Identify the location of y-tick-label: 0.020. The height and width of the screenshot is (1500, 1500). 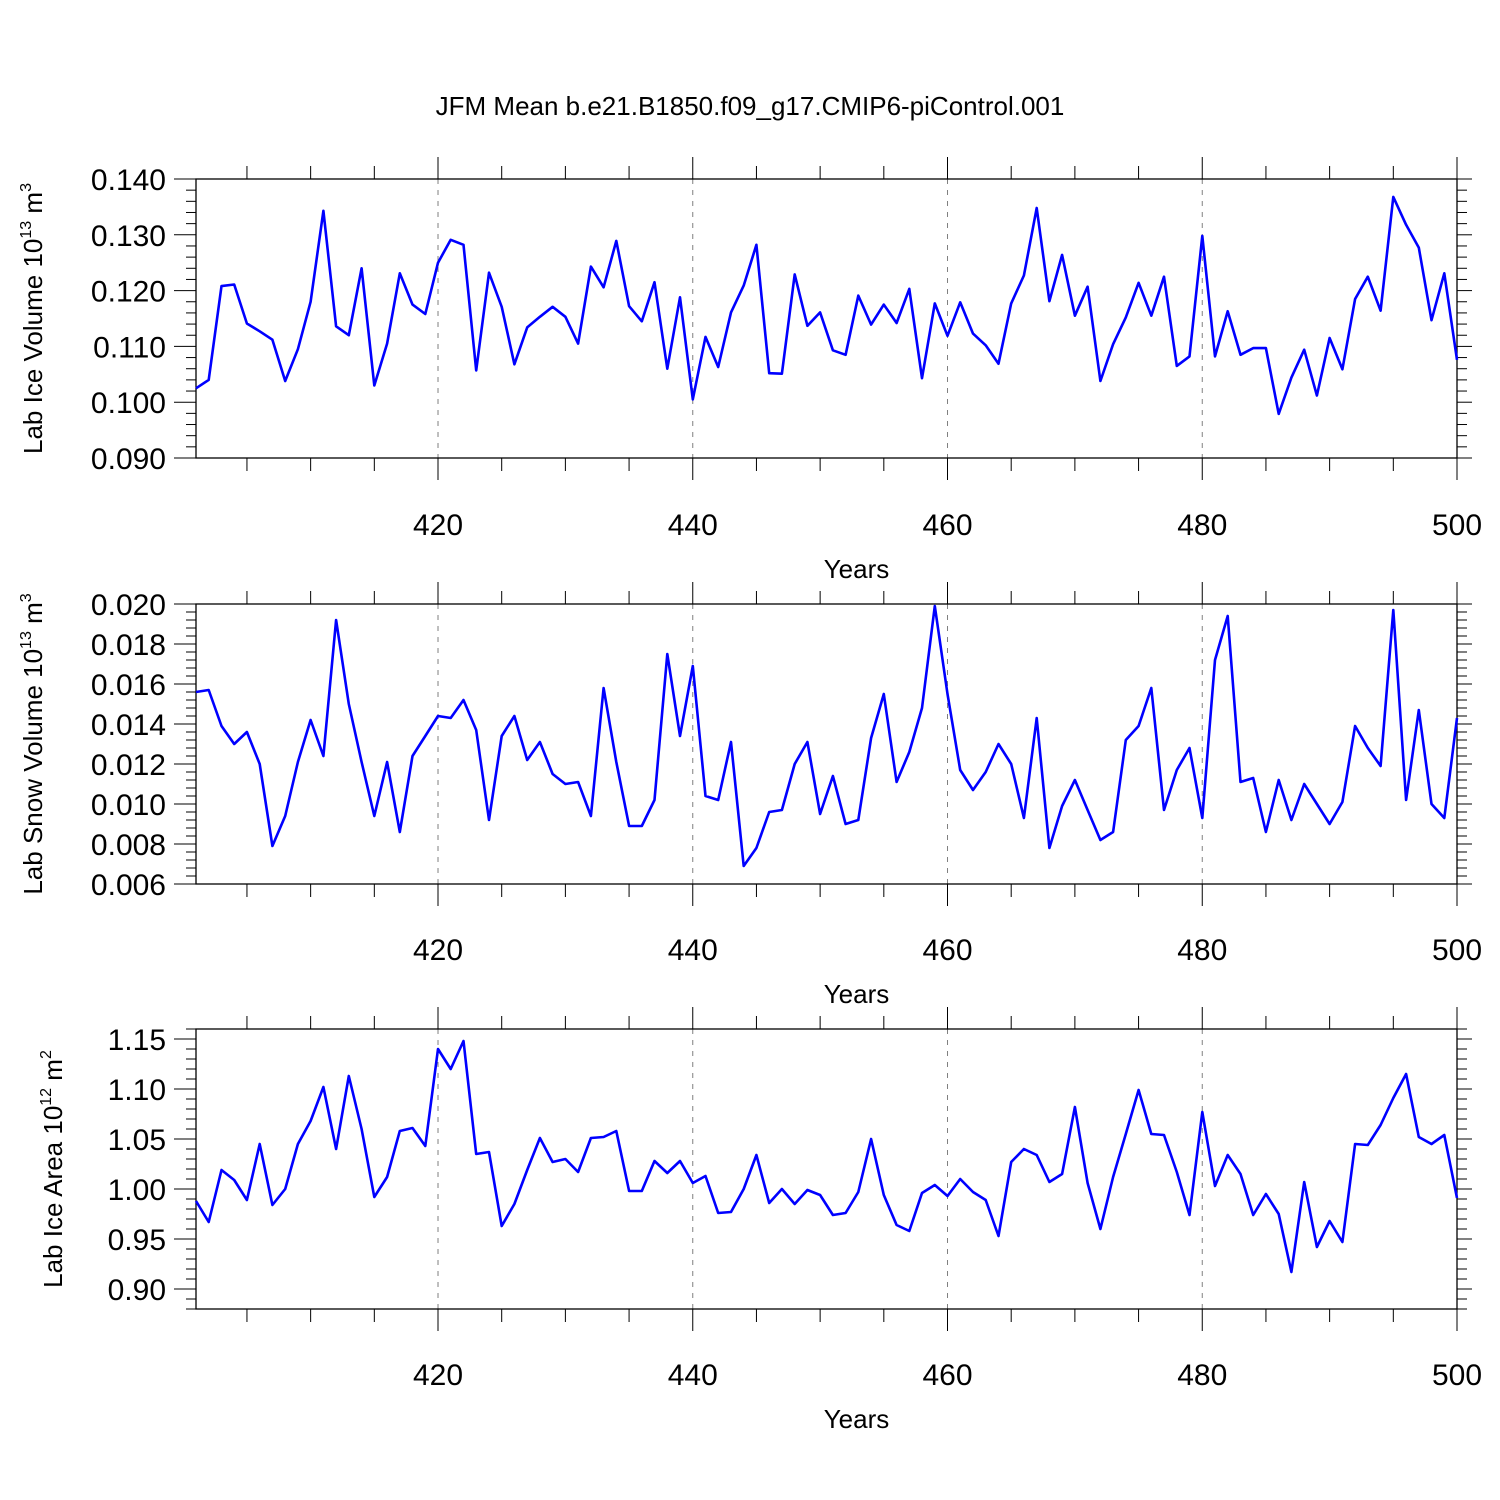
(128, 605).